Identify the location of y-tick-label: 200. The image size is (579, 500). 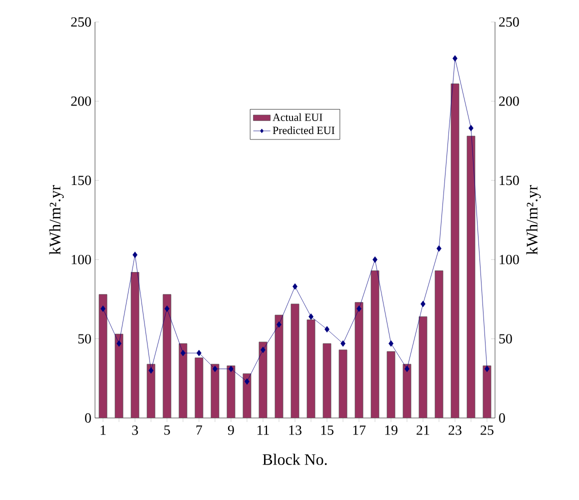
(81, 101).